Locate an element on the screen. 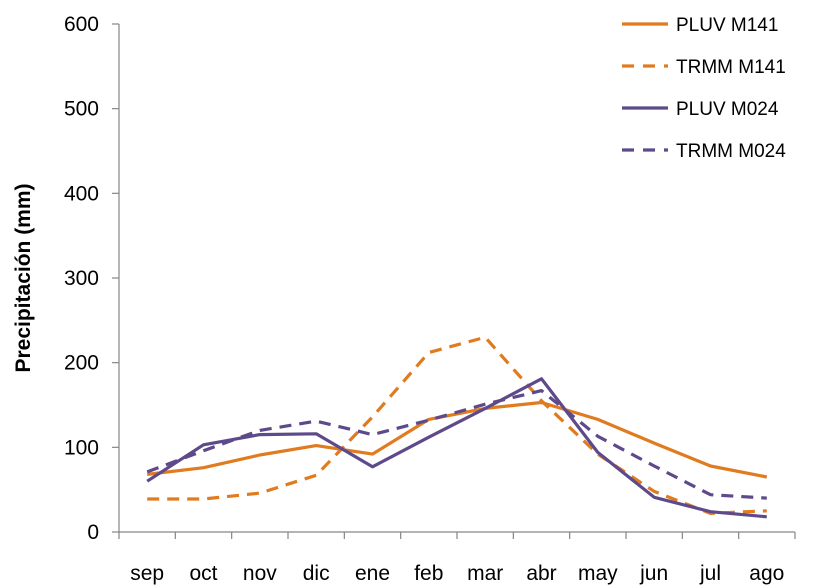 Image resolution: width=813 pixels, height=588 pixels. x-tick-label: dic is located at coordinates (316, 573).